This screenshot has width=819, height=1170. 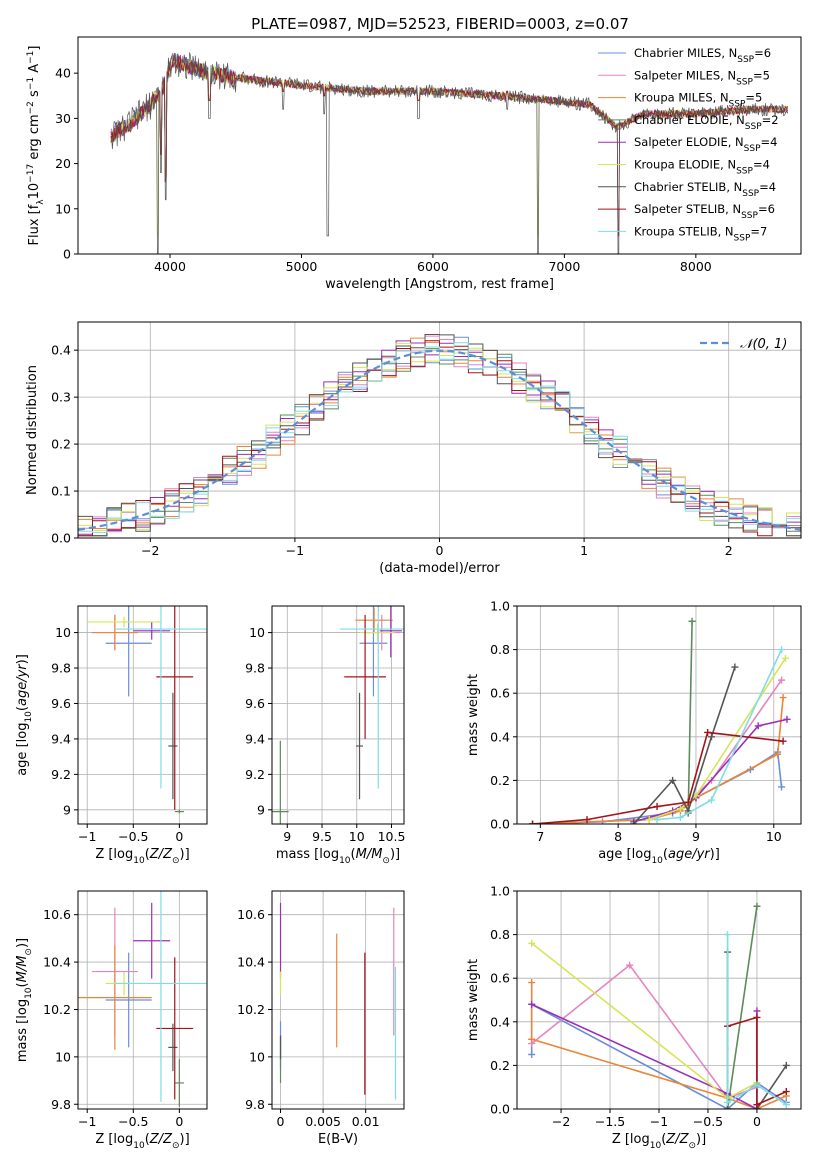 I want to click on tick-label-x: 10, so click(x=774, y=836).